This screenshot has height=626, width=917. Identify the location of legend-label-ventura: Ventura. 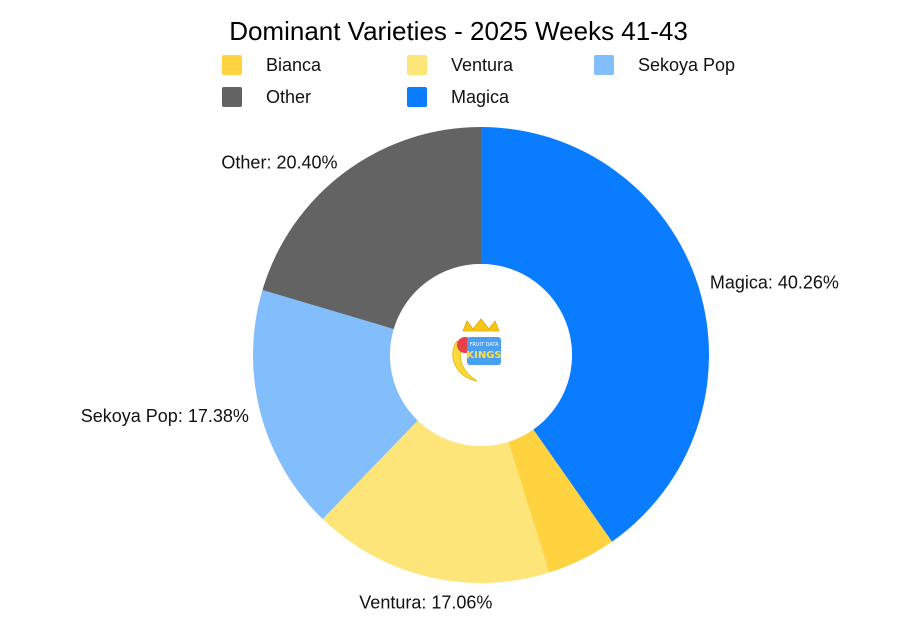
(482, 64).